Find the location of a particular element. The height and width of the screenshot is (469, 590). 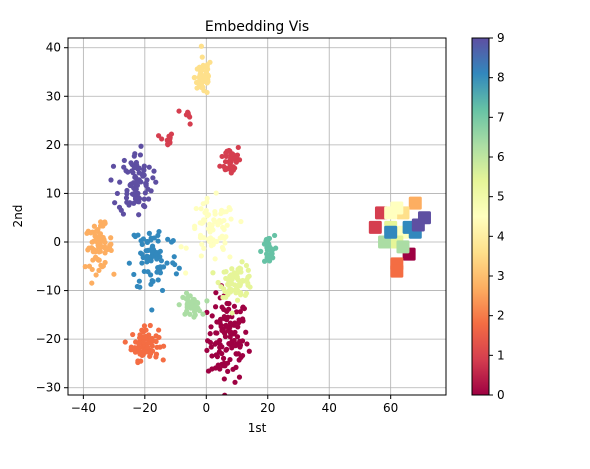

centroid-markers is located at coordinates (399, 237).